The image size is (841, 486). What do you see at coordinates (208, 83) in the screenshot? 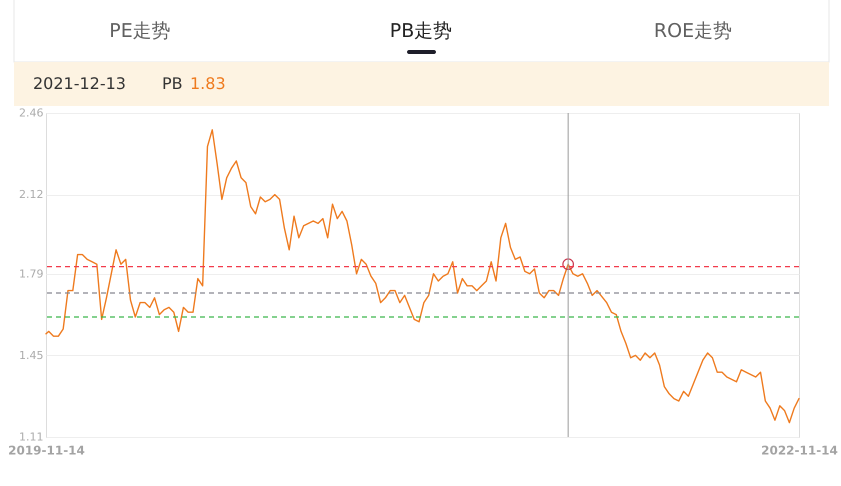
I see `text: 1.83` at bounding box center [208, 83].